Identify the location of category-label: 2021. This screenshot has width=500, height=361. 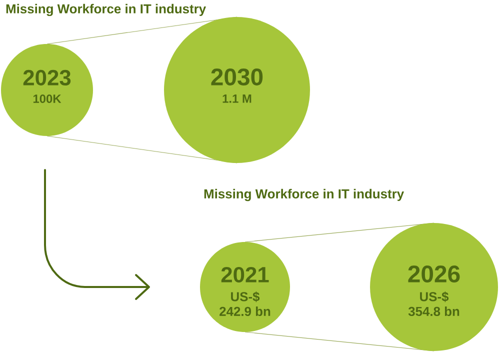
(245, 274).